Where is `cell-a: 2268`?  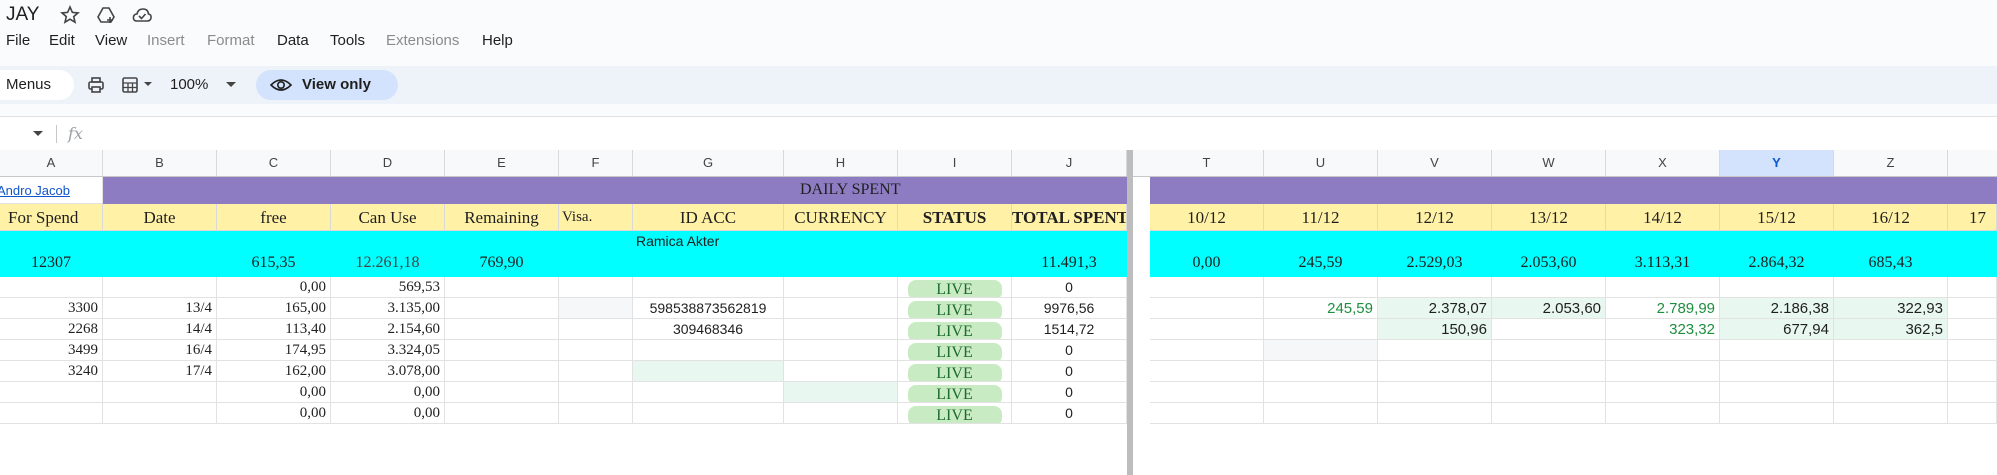 cell-a: 2268 is located at coordinates (51, 329).